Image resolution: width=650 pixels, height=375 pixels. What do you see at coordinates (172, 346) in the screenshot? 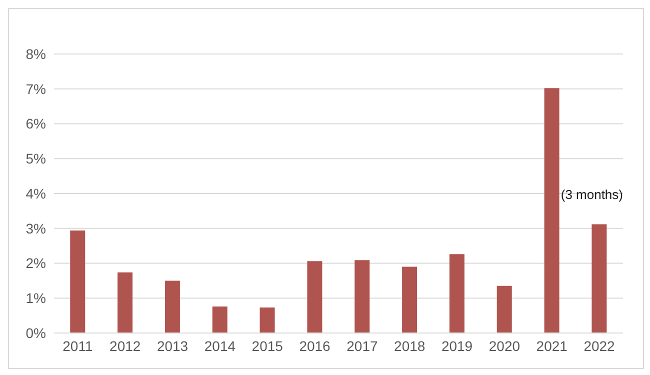
I see `x-tick-label: 2013` at bounding box center [172, 346].